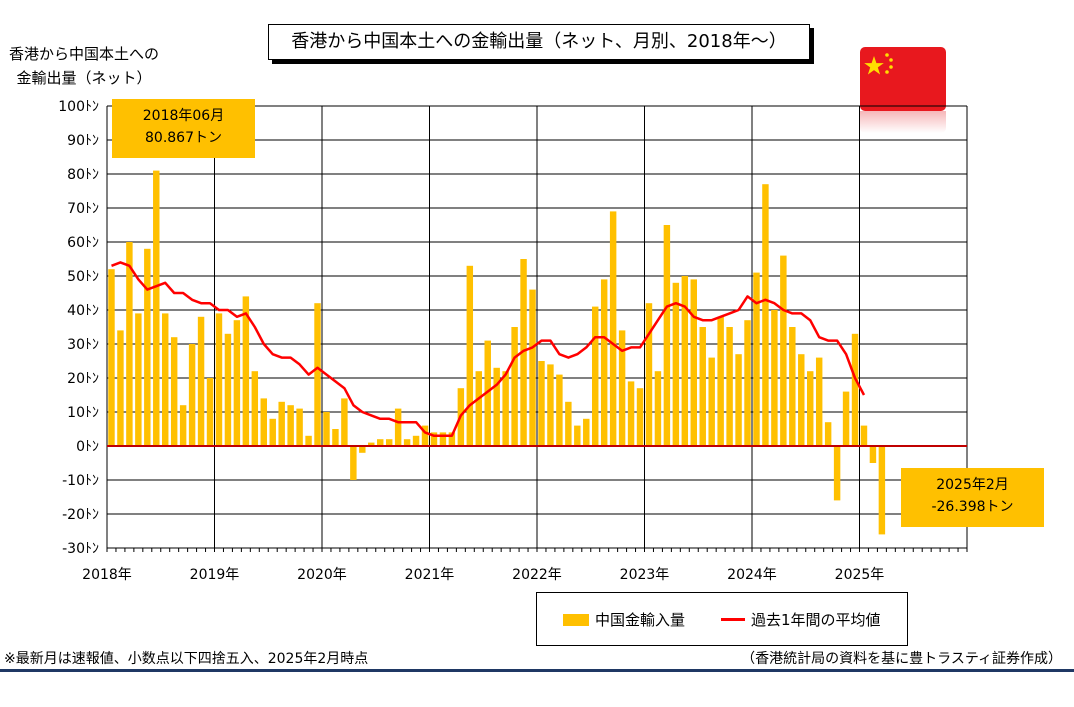 This screenshot has width=1074, height=707. Describe the element at coordinates (84, 78) in the screenshot. I see `y-axis-label-line2: 金輸出量（ネット）` at that location.